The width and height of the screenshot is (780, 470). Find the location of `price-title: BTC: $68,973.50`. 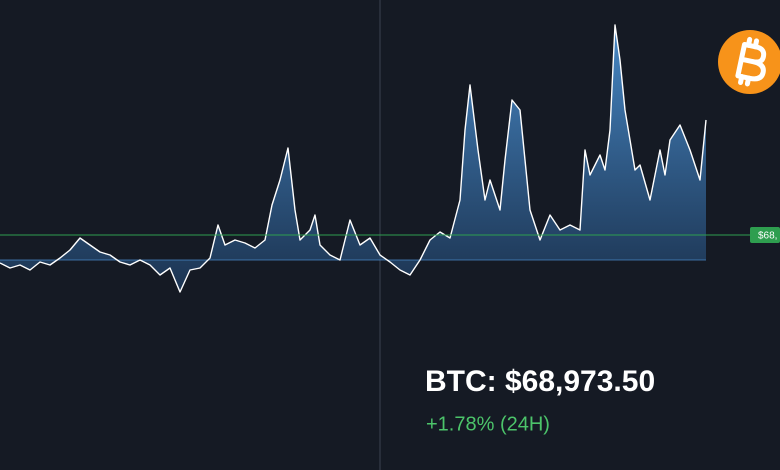

price-title: BTC: $68,973.50 is located at coordinates (540, 381).